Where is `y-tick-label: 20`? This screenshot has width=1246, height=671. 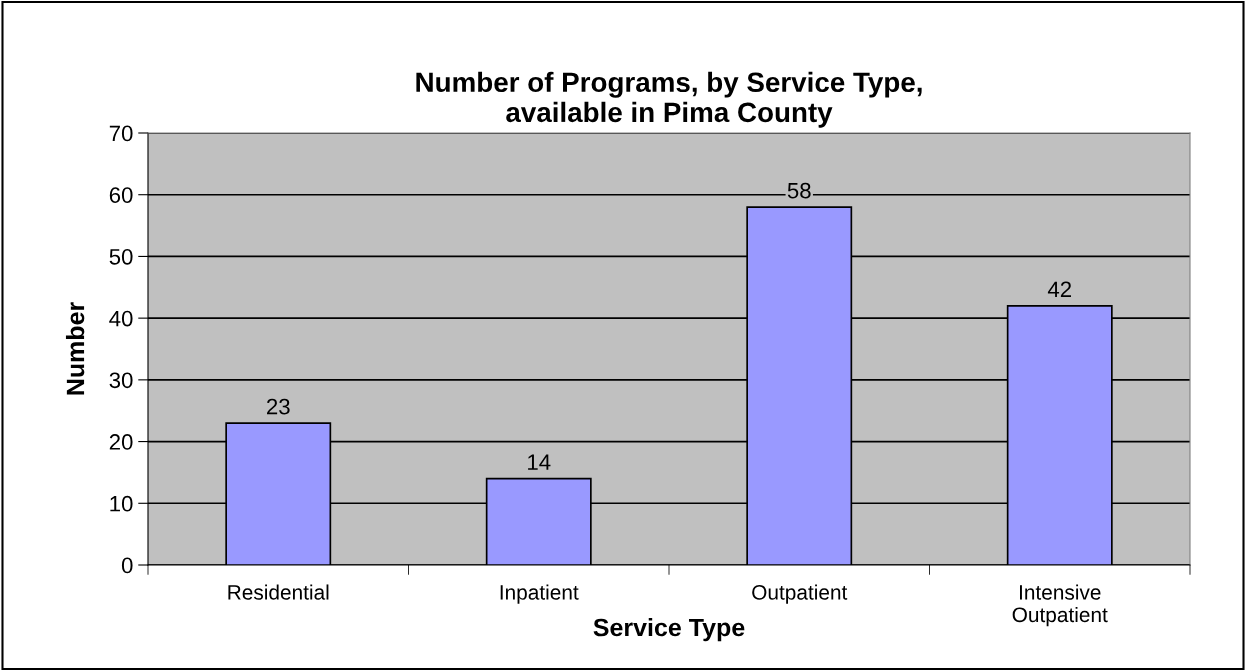 y-tick-label: 20 is located at coordinates (121, 442).